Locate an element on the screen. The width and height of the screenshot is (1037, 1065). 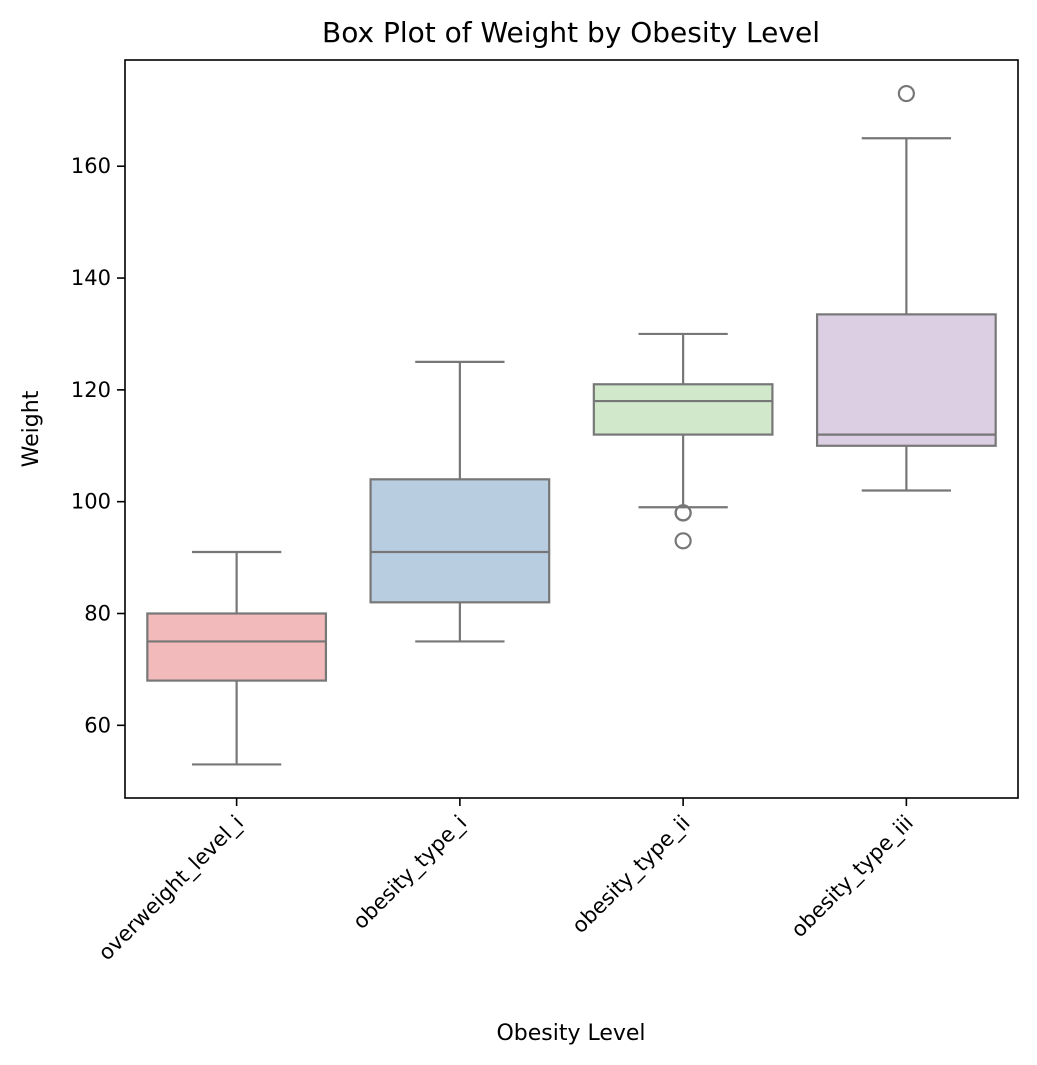
box-overweight_level_i is located at coordinates (237, 658).